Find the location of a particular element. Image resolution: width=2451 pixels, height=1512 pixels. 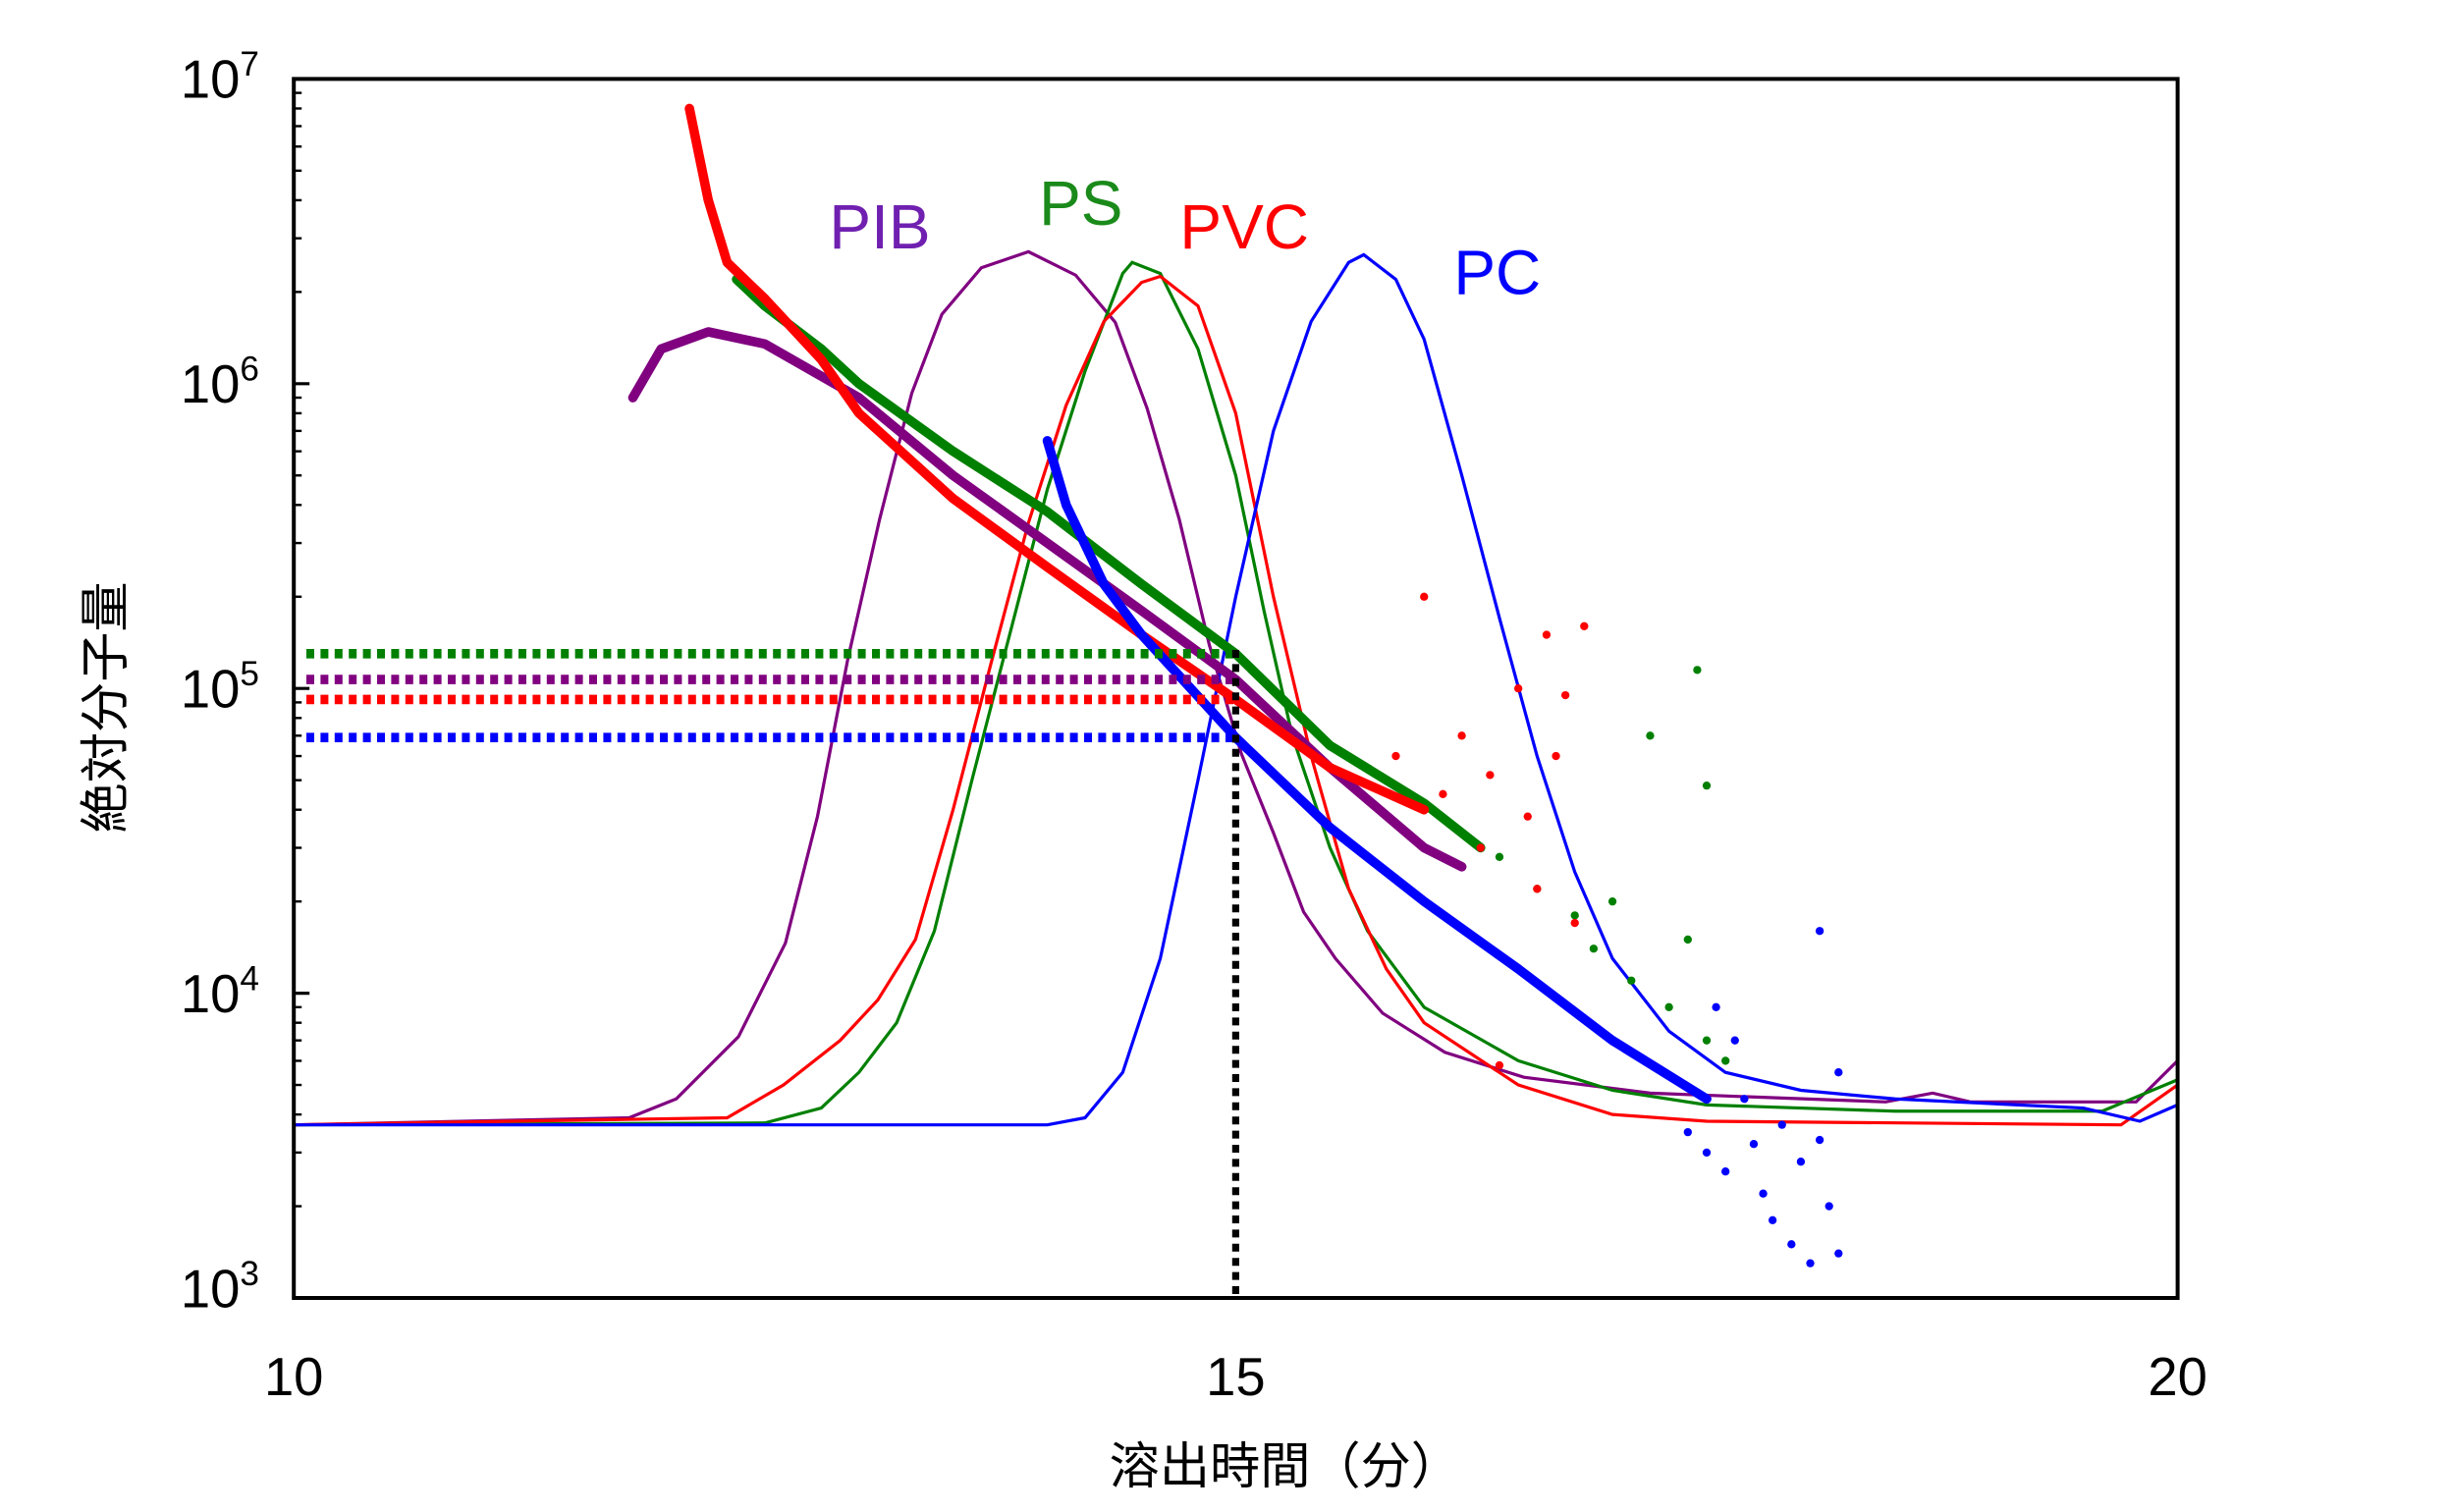

ps-molecular-weight-trace is located at coordinates (1109, 563).